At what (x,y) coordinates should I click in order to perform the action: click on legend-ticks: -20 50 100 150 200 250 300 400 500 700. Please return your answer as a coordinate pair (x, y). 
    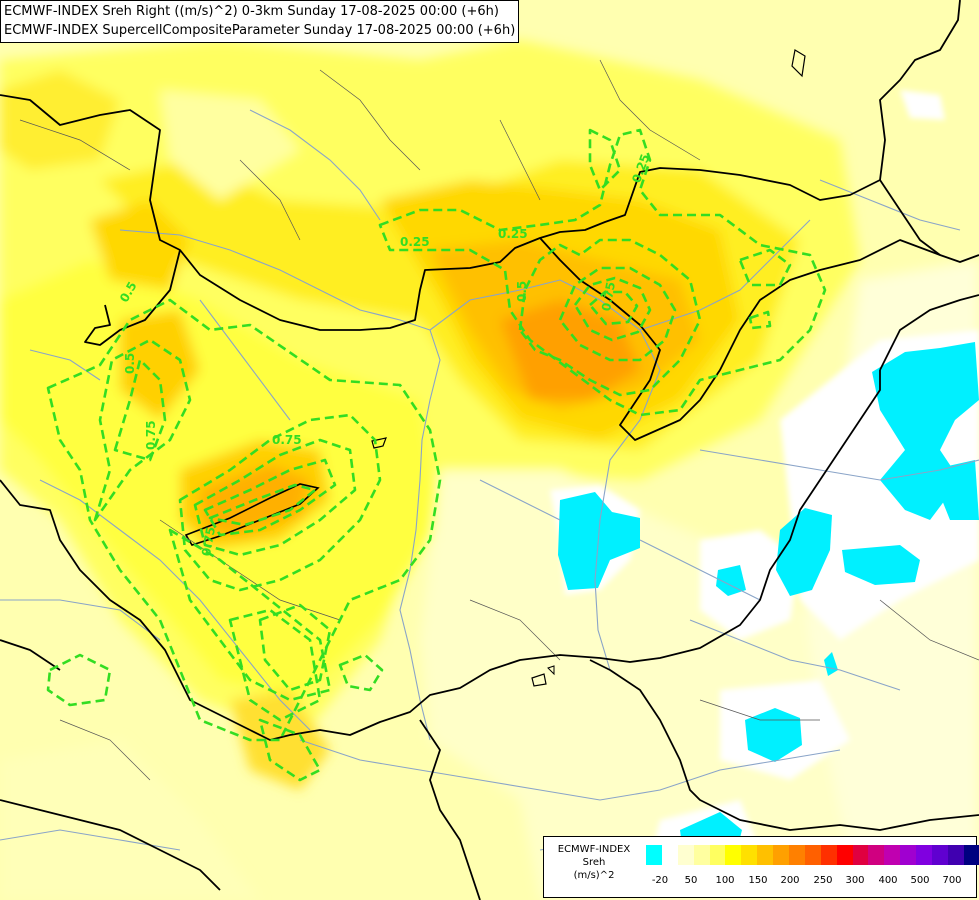
    Looking at the image, I should click on (808, 882).